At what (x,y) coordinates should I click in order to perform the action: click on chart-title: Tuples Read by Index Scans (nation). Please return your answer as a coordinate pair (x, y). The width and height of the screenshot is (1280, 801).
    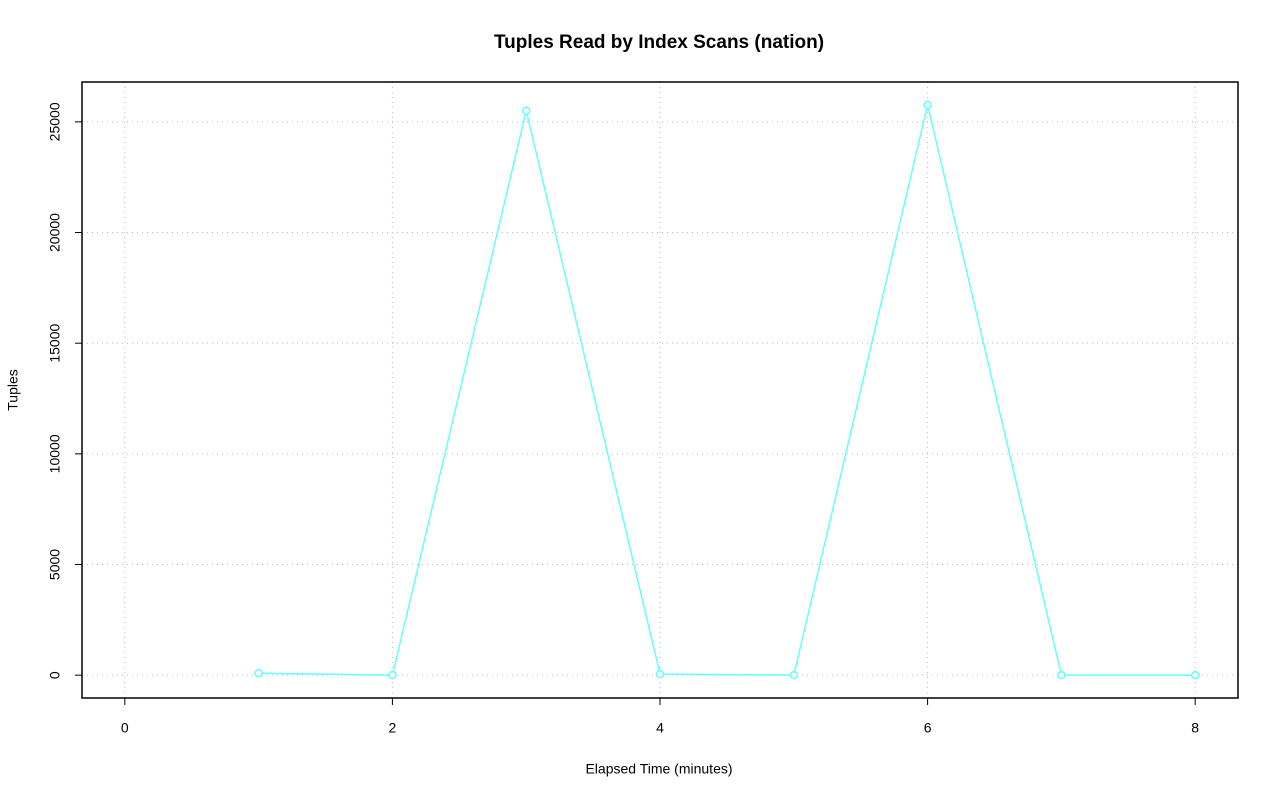
    Looking at the image, I should click on (659, 42).